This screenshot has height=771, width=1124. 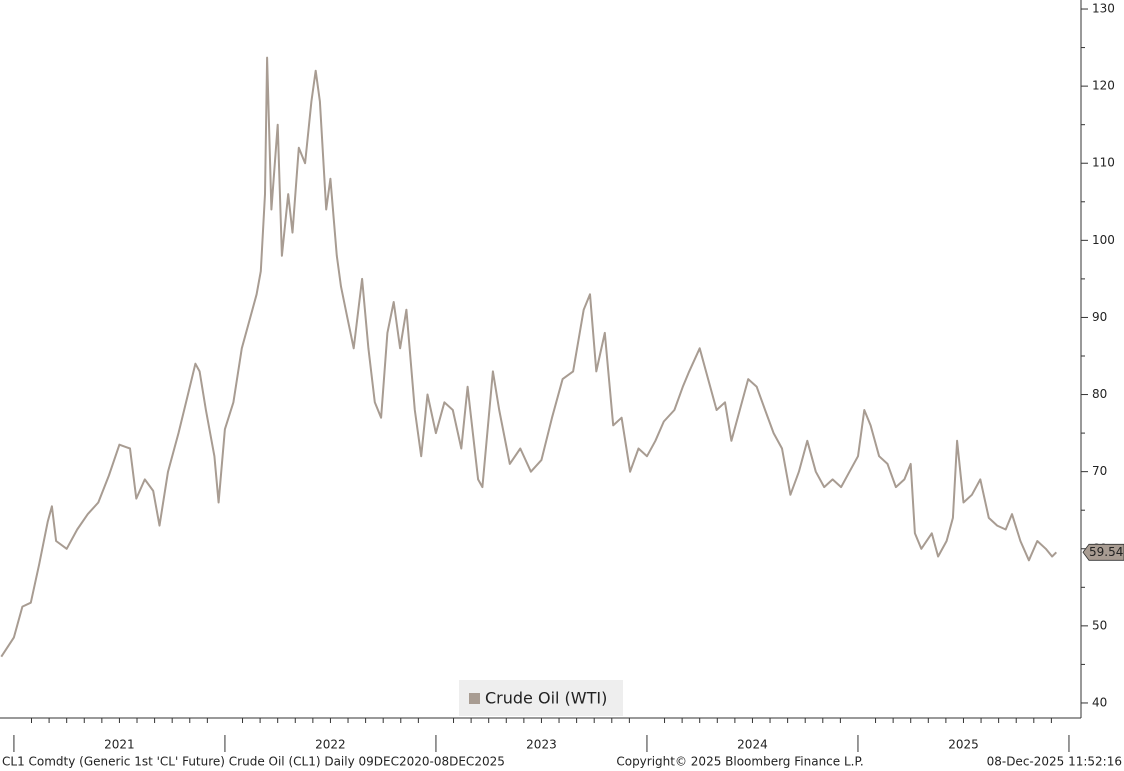 What do you see at coordinates (752, 745) in the screenshot?
I see `x-tick-label: 2024` at bounding box center [752, 745].